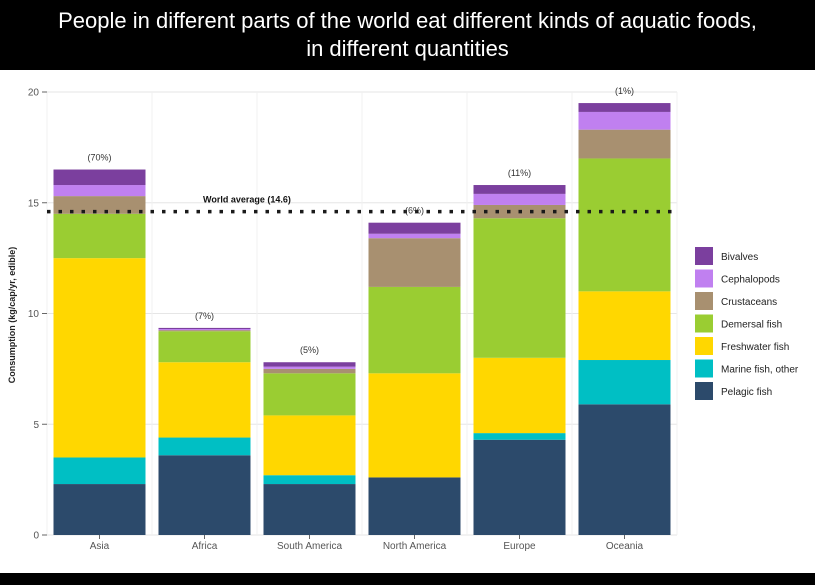  What do you see at coordinates (704, 346) in the screenshot?
I see `legend-swatch-freshwater-fish` at bounding box center [704, 346].